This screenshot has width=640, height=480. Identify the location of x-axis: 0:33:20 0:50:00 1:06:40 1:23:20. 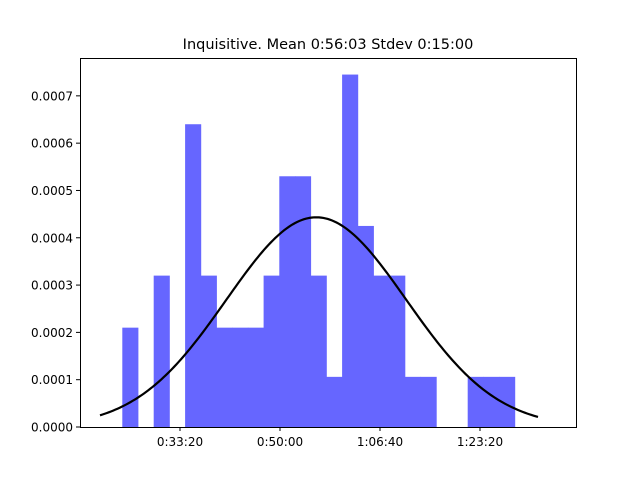
(330, 438).